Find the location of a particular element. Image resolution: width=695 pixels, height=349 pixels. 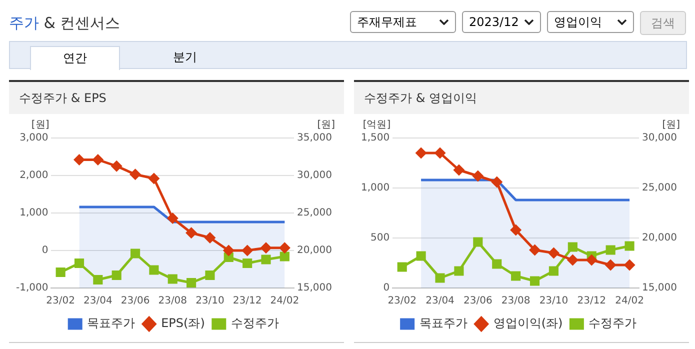

chart-title: 수정주가 & EPS is located at coordinates (176, 98).